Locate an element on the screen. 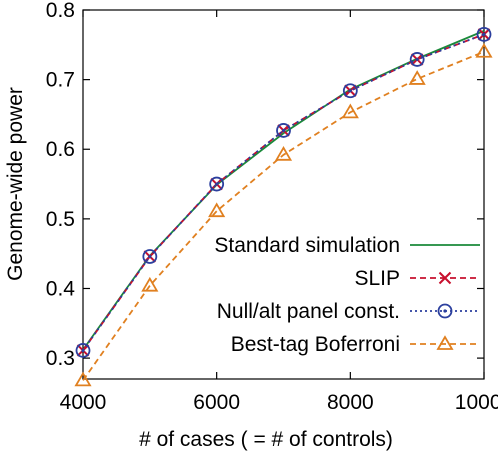  x-marker-stroke is located at coordinates (445, 278).